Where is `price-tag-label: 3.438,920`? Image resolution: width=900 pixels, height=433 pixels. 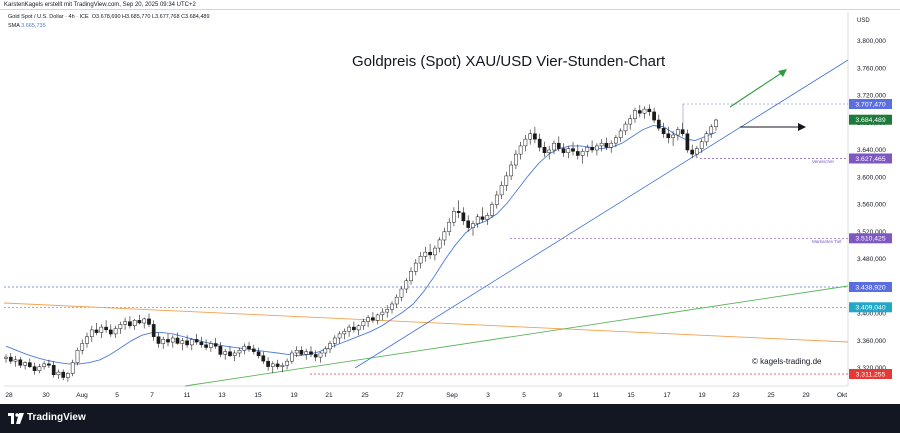 price-tag-label: 3.438,920 is located at coordinates (870, 287).